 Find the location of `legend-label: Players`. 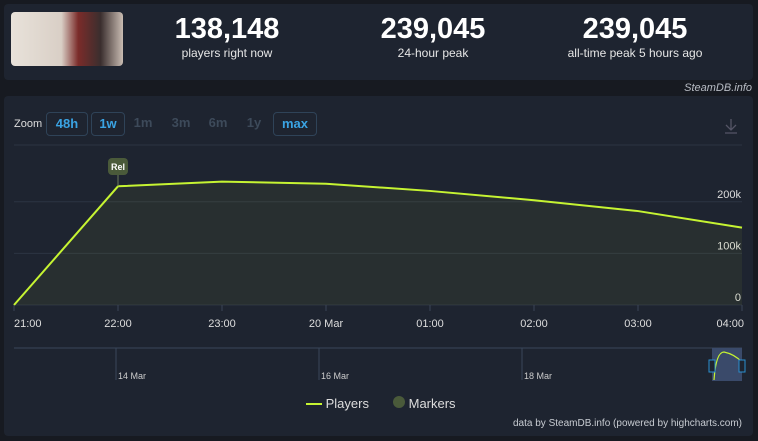

legend-label: Players is located at coordinates (347, 403).